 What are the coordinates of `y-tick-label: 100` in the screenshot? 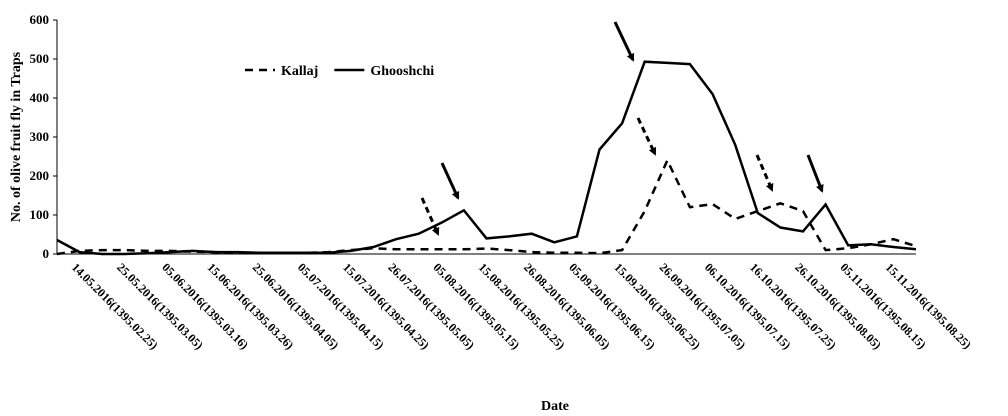 It's located at (40, 214).